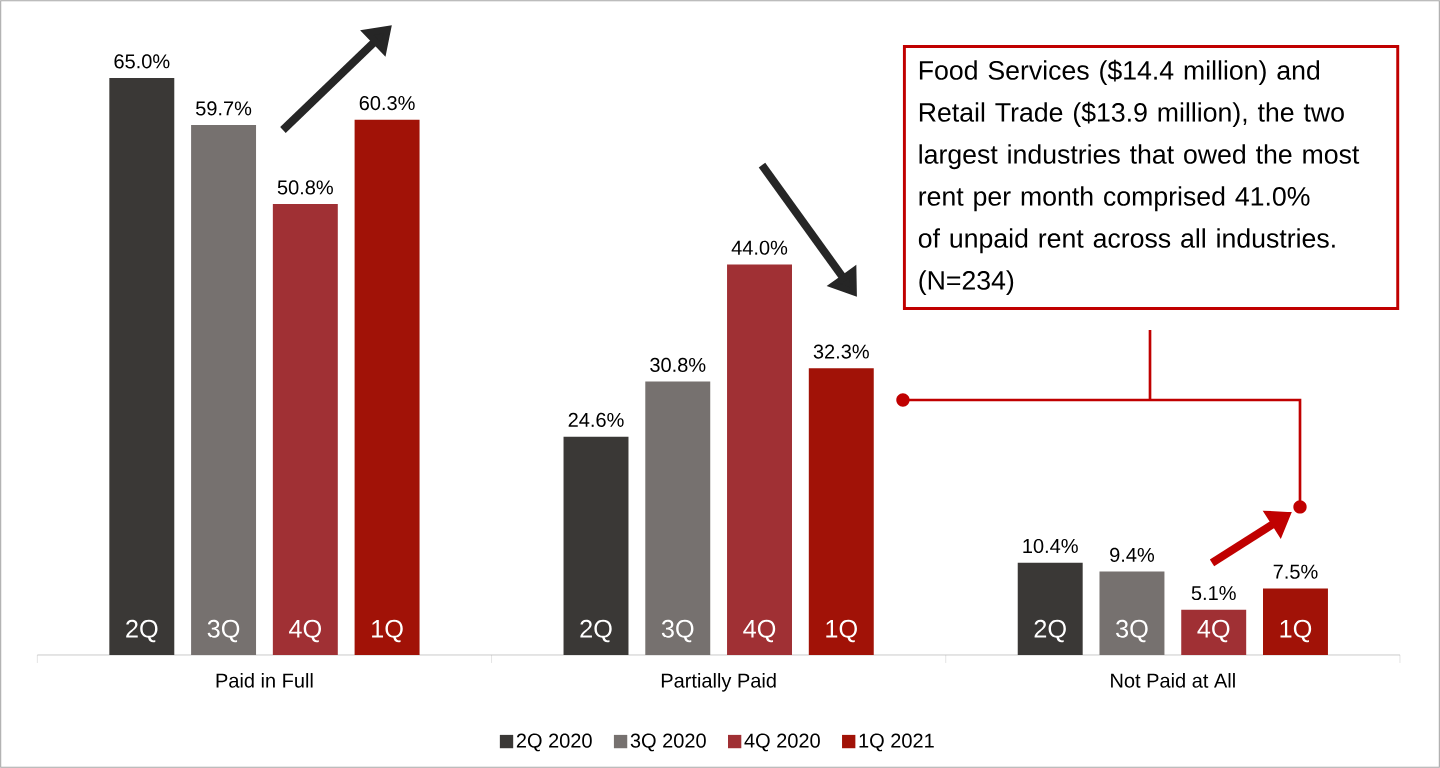 Image resolution: width=1440 pixels, height=768 pixels. Describe the element at coordinates (387, 103) in the screenshot. I see `data-label: 60.3%` at that location.